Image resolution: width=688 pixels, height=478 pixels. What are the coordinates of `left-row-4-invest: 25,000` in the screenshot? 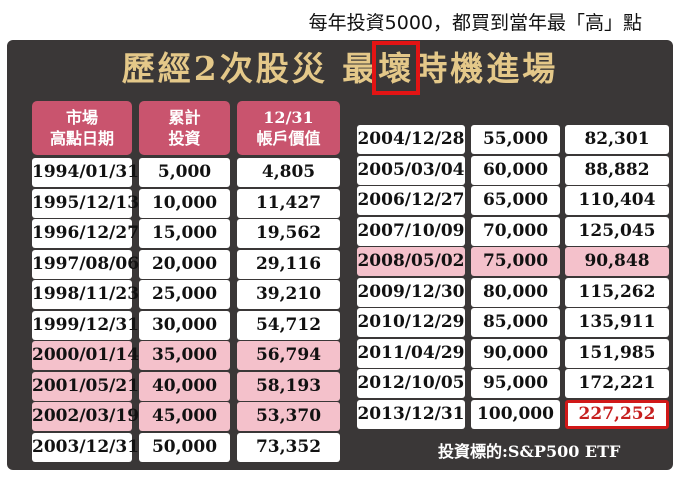 It's located at (184, 294).